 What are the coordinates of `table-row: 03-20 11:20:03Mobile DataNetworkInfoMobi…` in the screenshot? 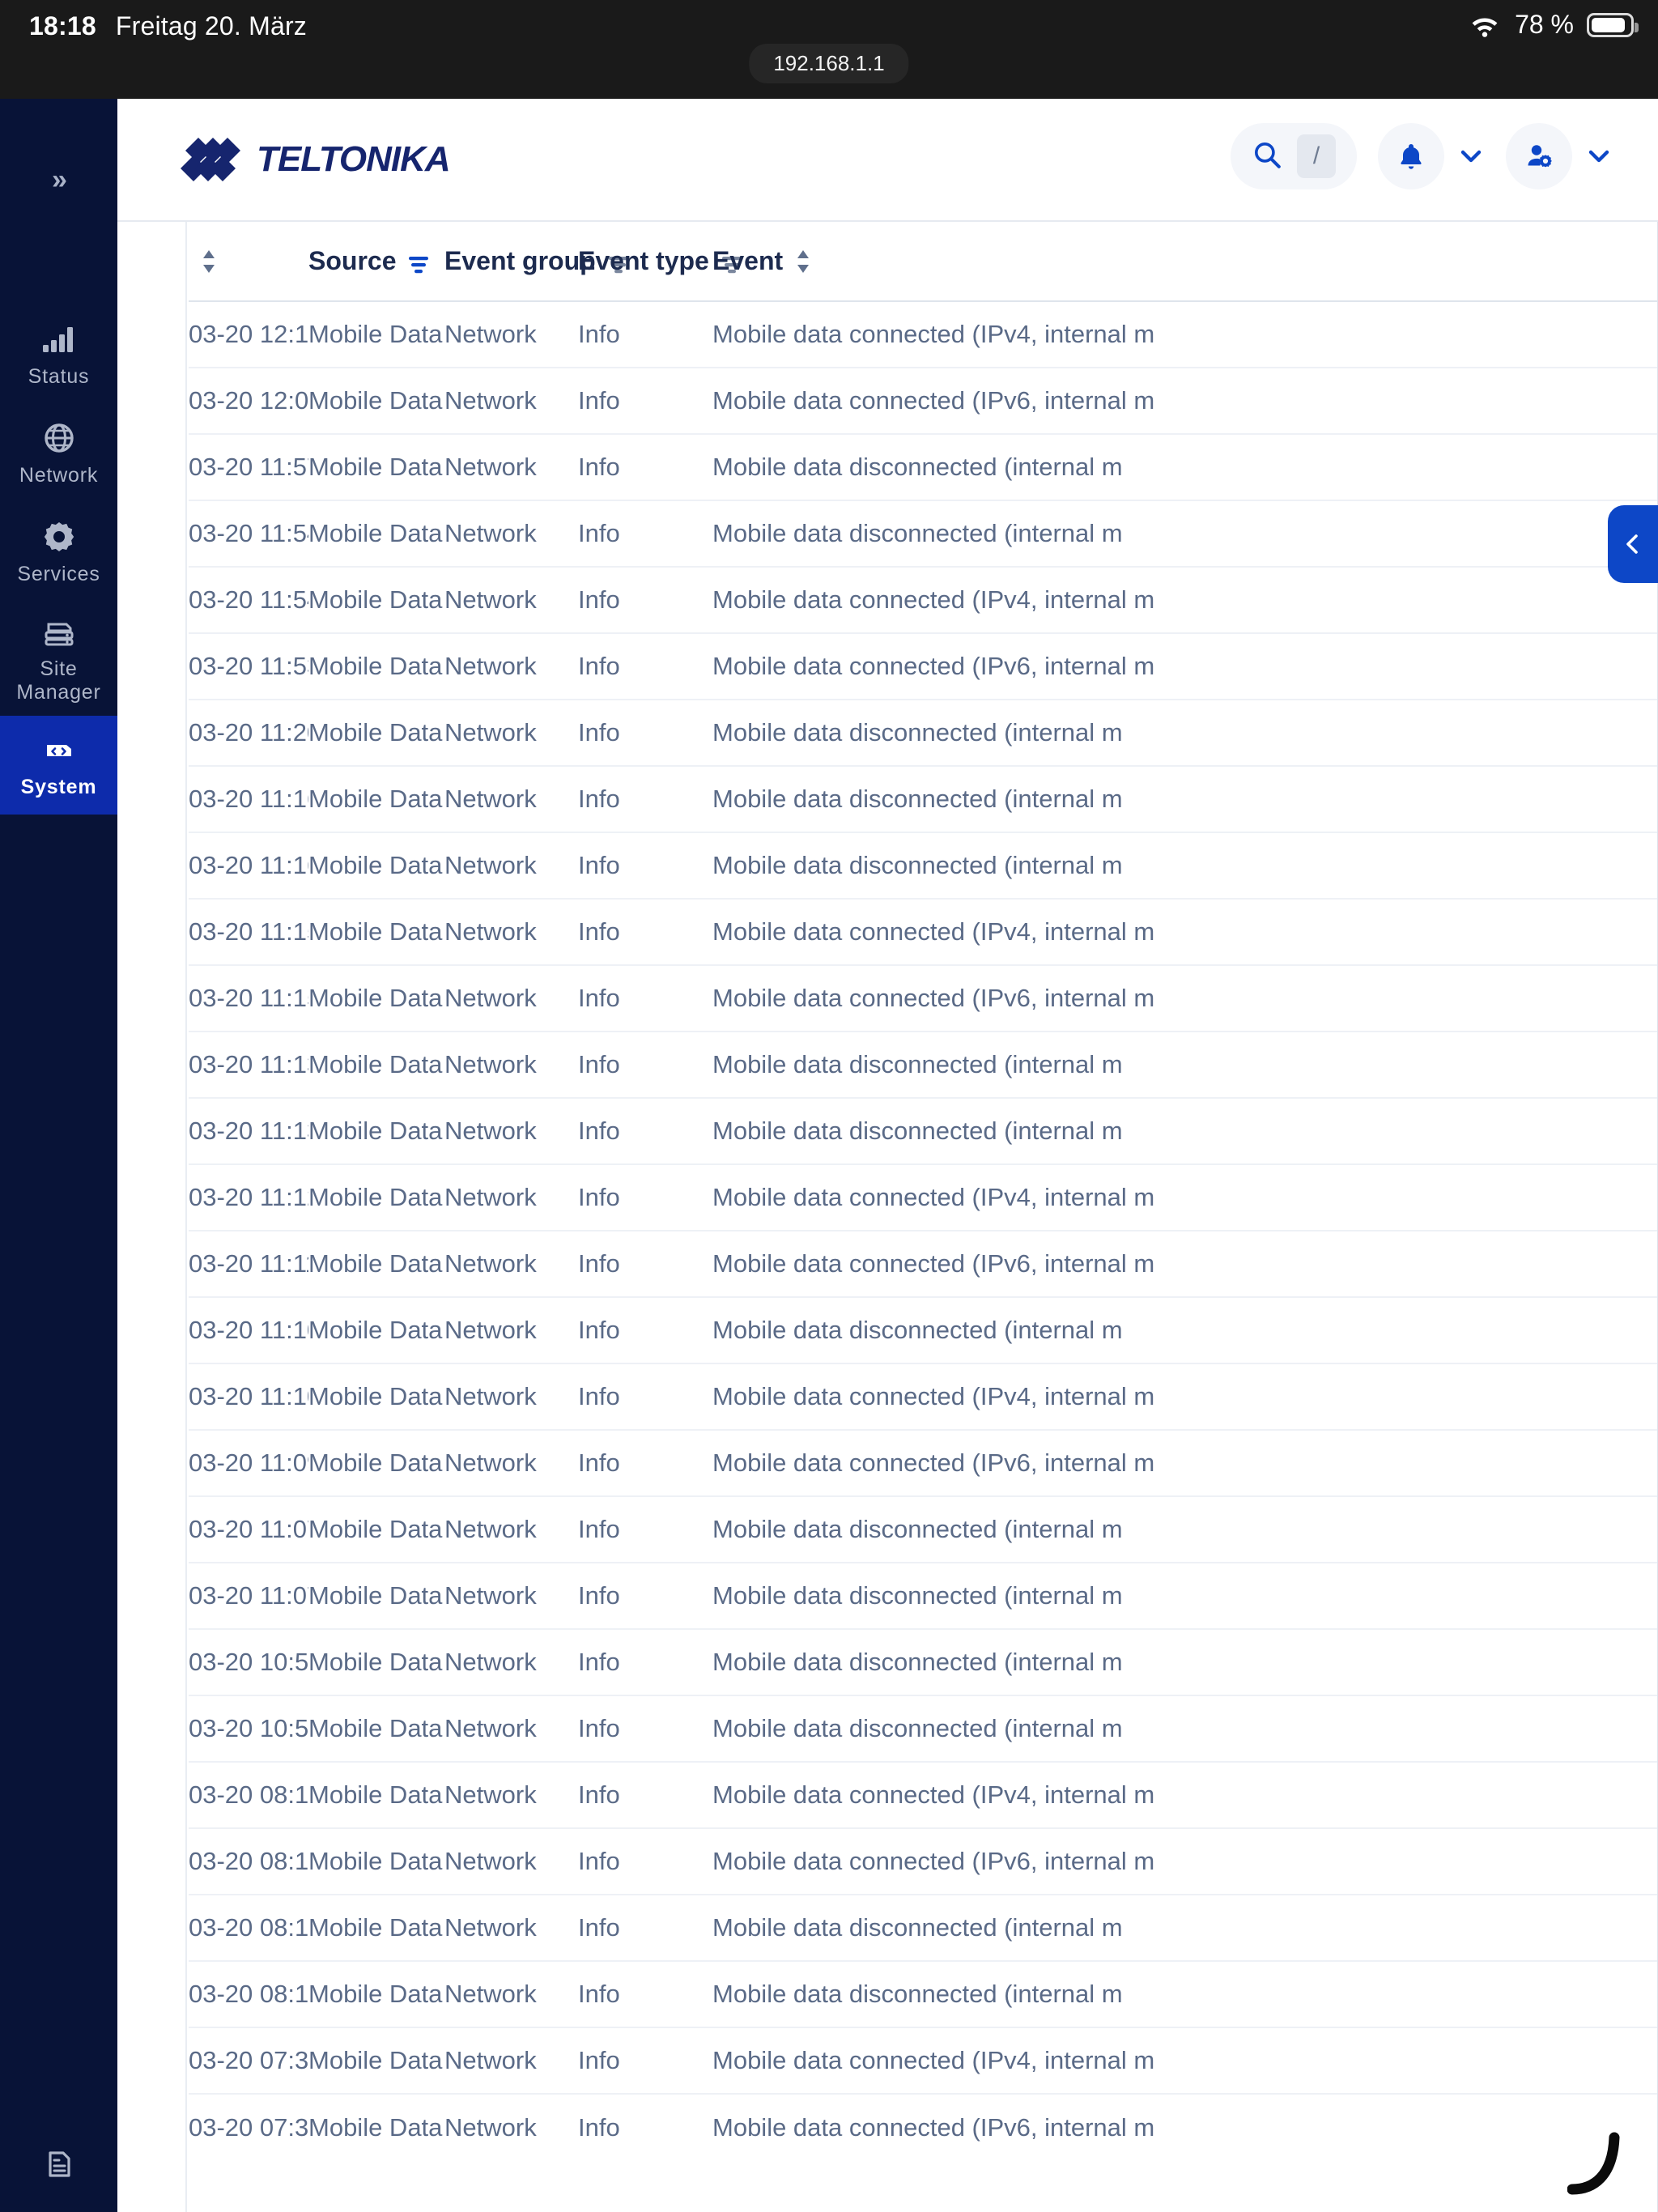 It's located at (923, 733).